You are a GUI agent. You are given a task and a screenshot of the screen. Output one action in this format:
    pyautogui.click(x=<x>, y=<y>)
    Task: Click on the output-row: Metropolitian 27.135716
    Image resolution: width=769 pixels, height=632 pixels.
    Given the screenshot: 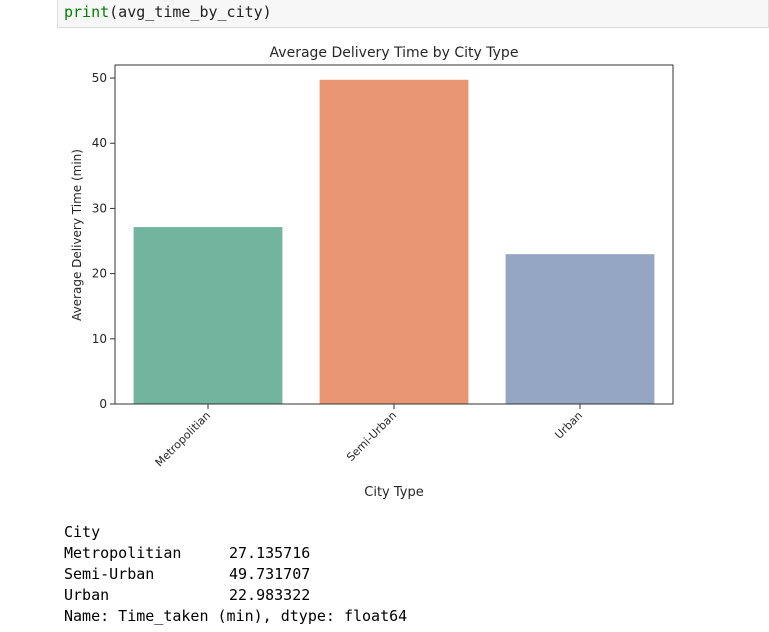 What is the action you would take?
    pyautogui.click(x=235, y=553)
    